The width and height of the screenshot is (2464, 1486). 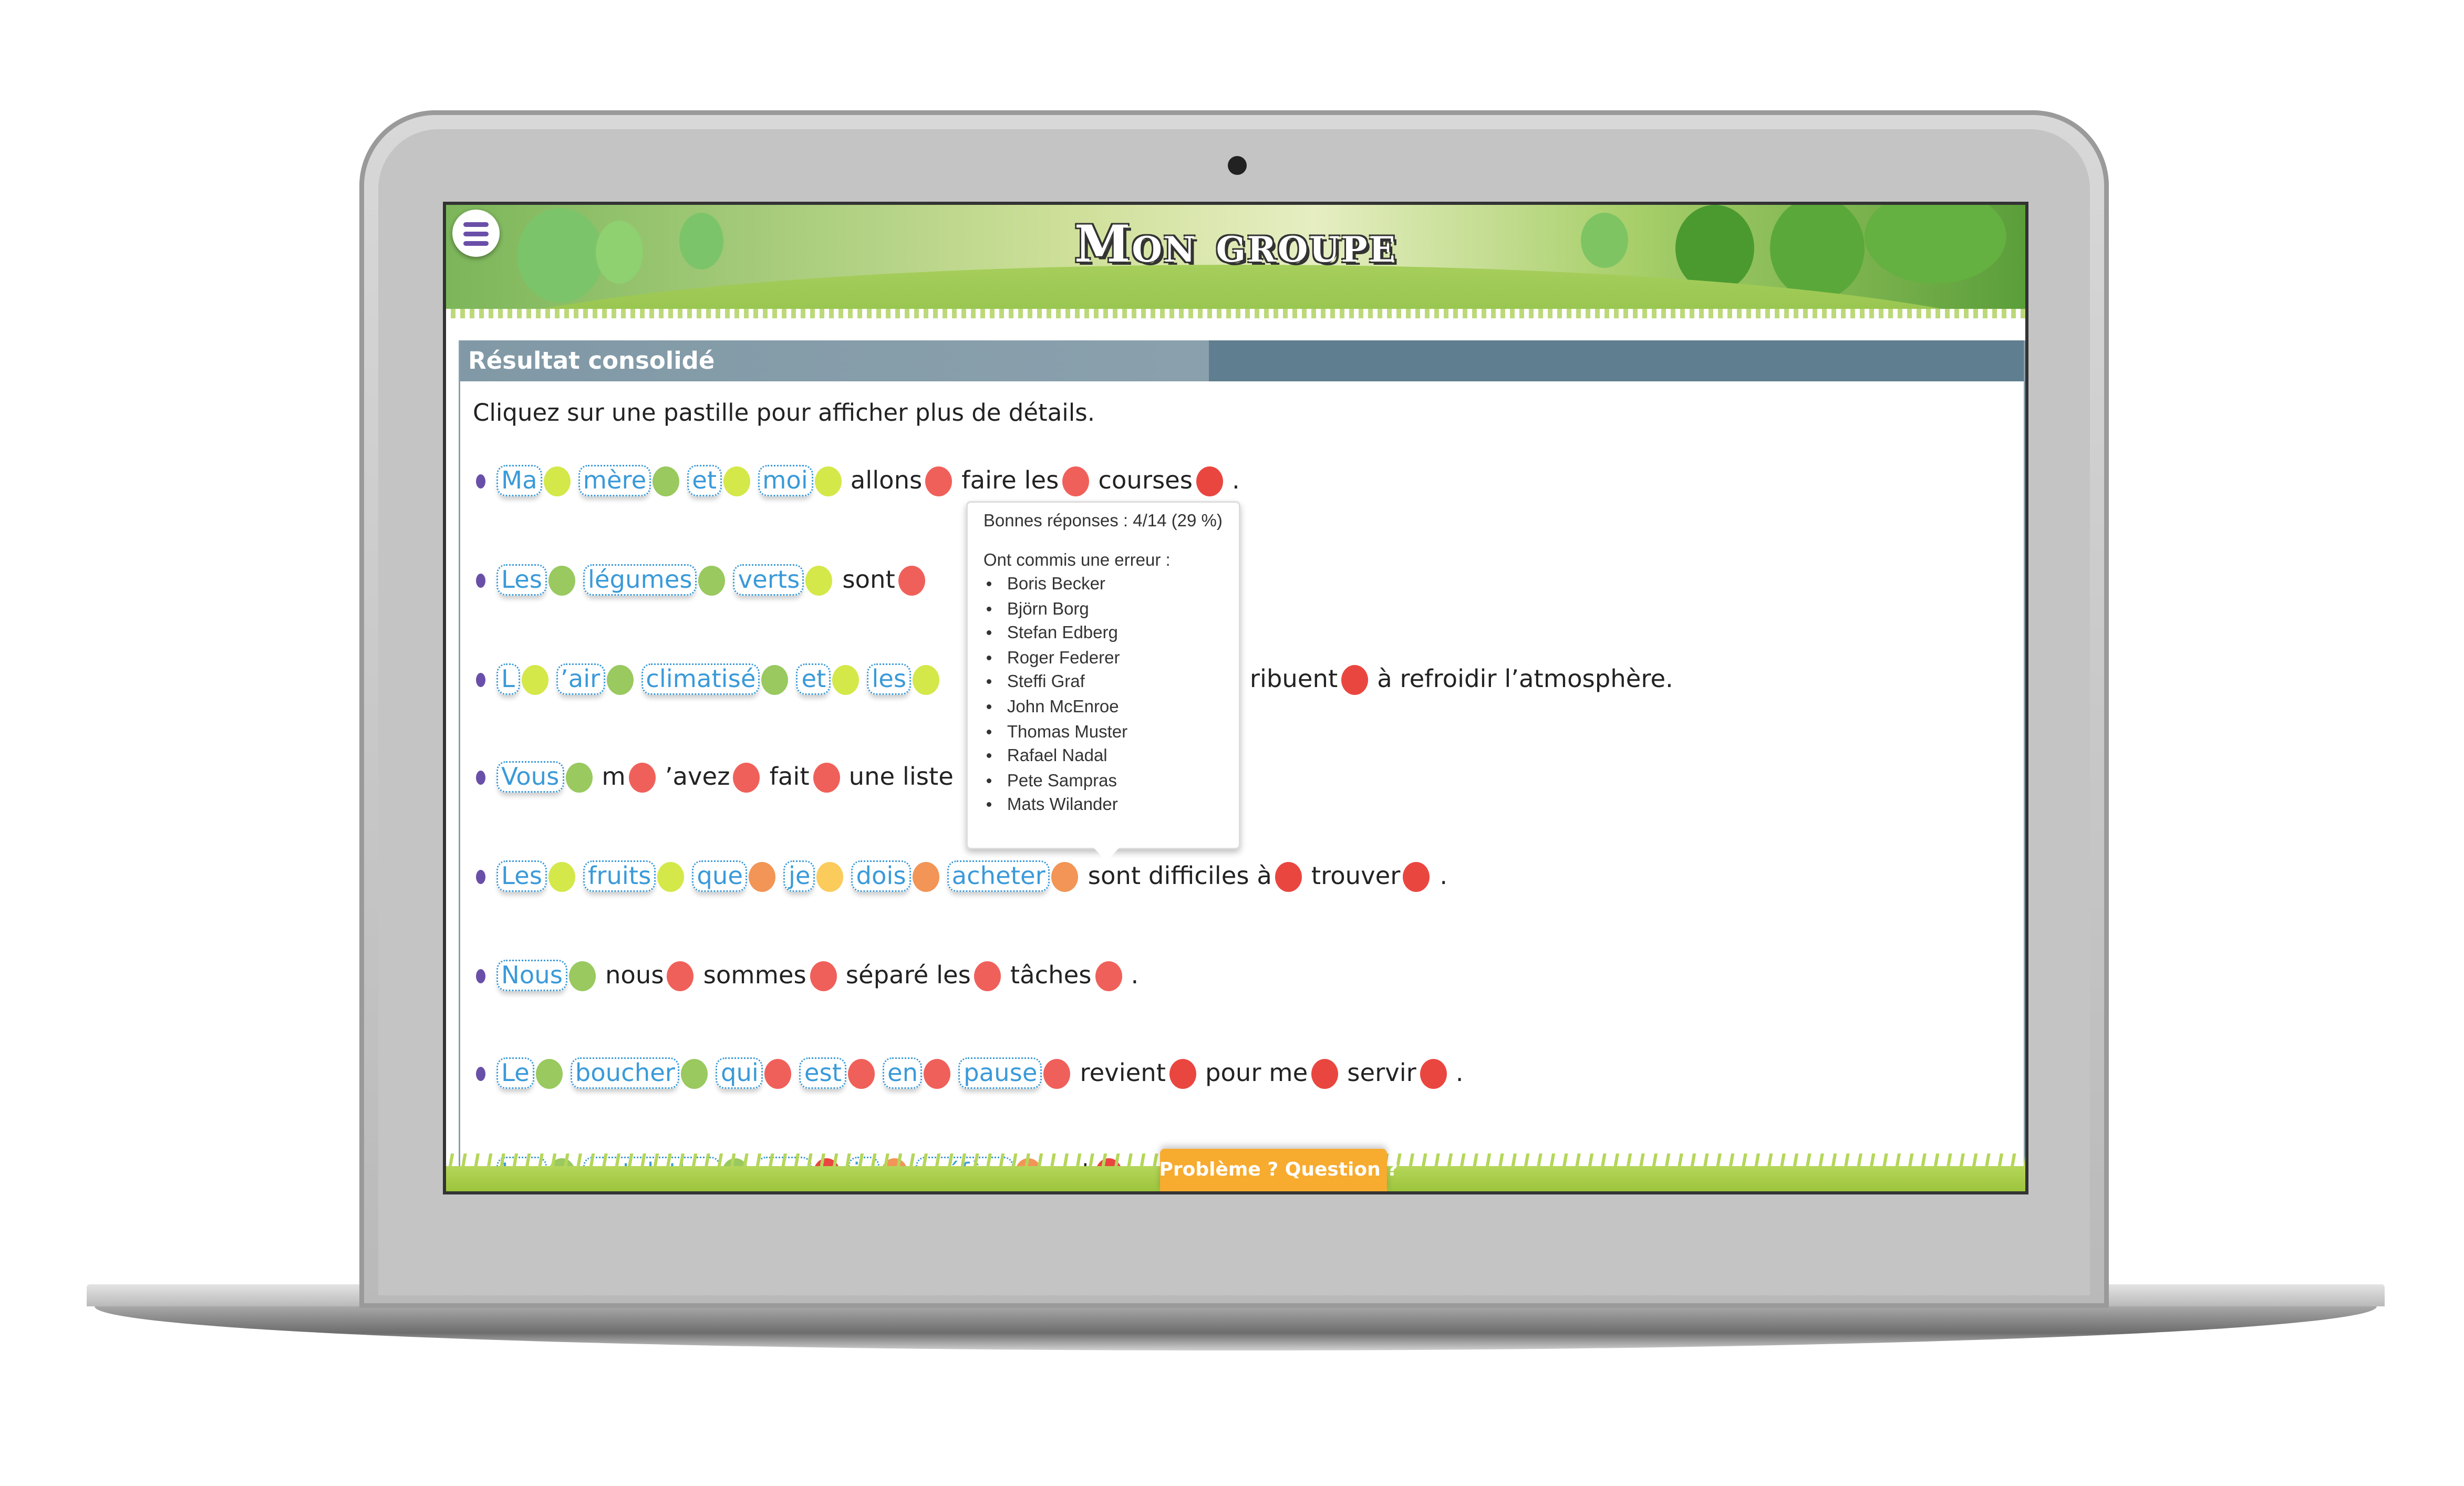 I want to click on selected-word: Ma, so click(x=519, y=481).